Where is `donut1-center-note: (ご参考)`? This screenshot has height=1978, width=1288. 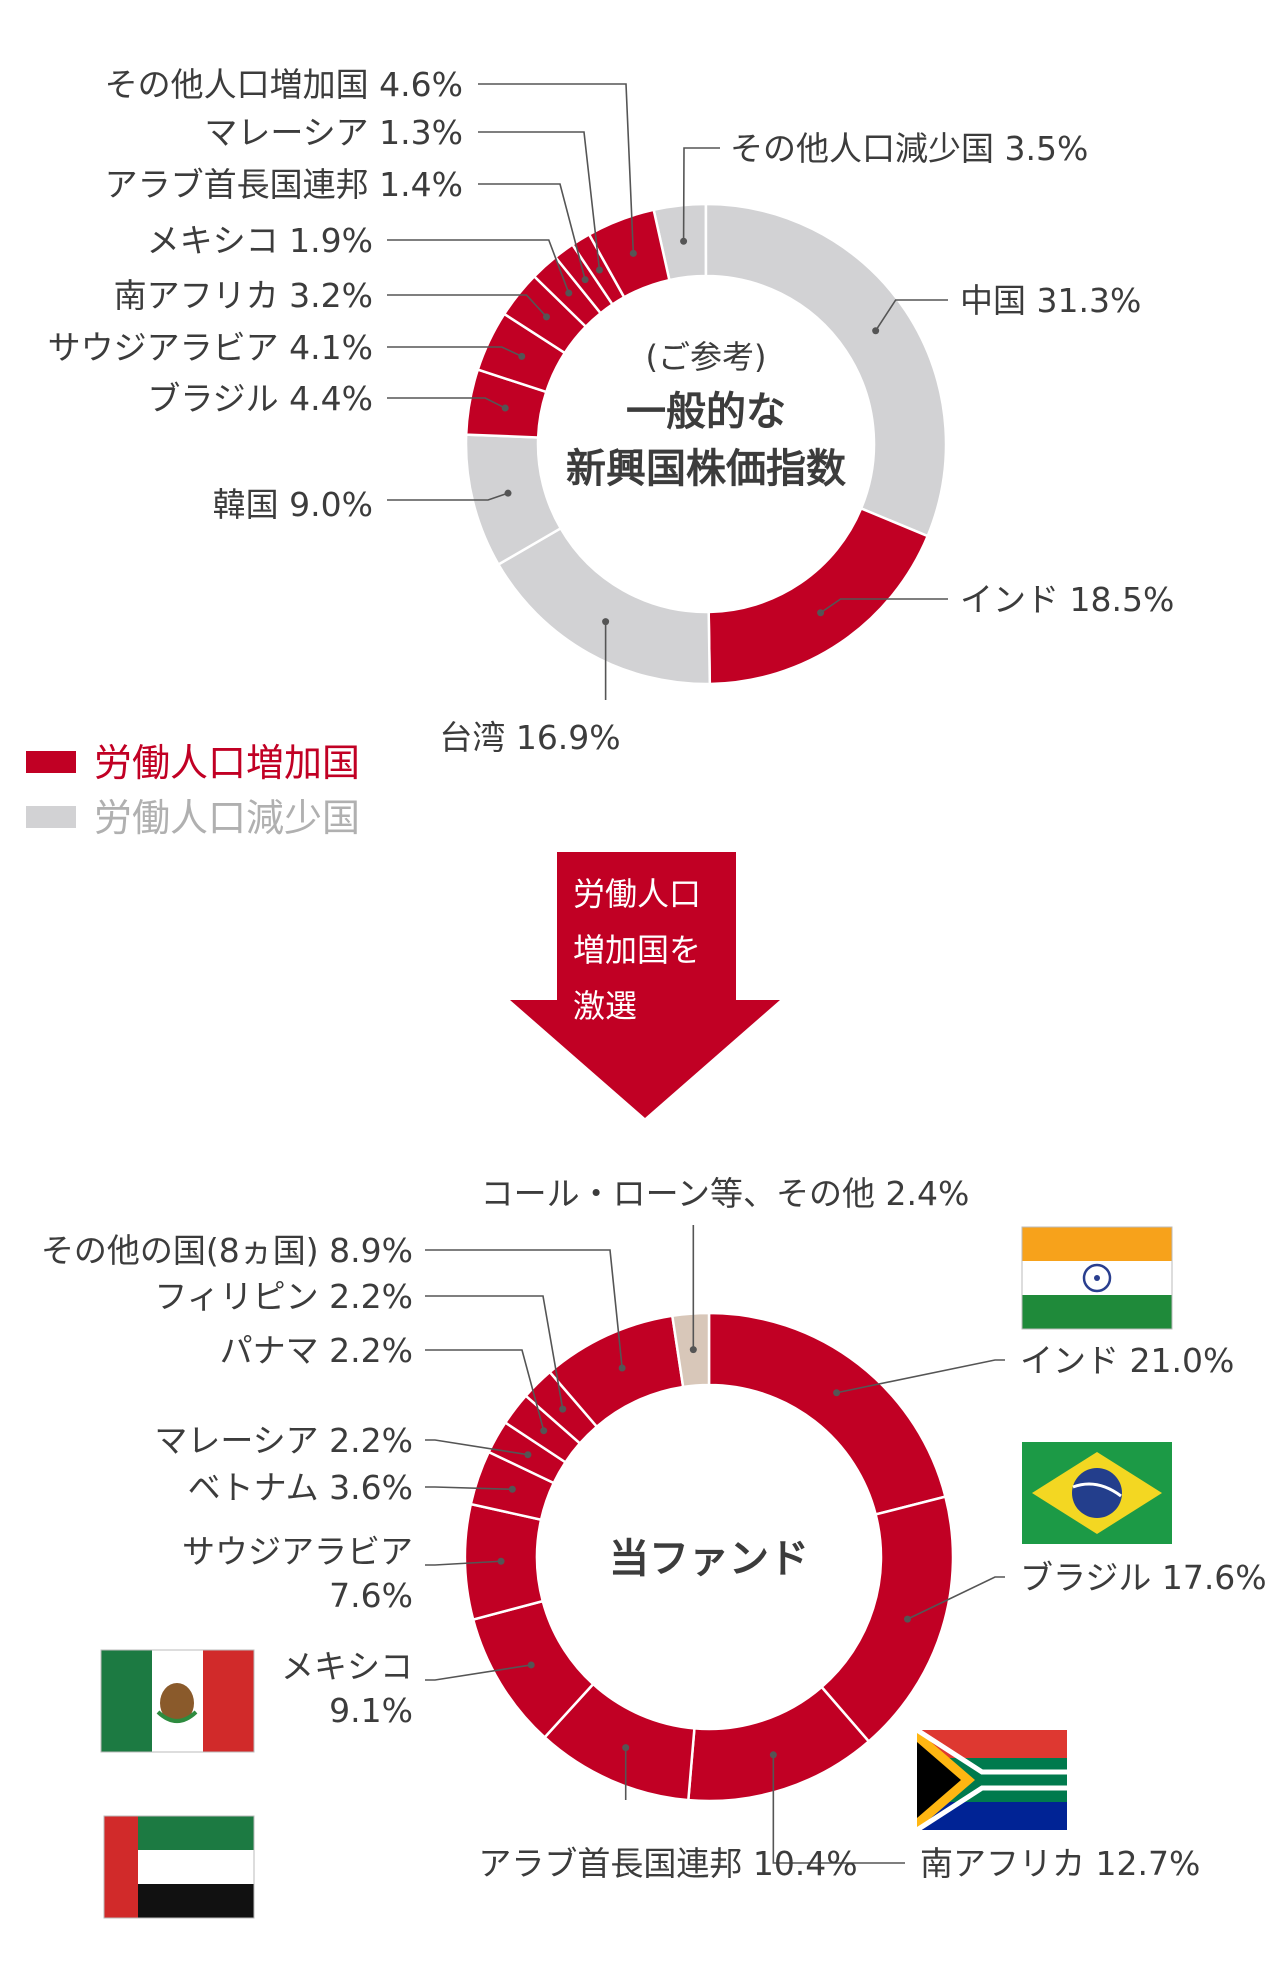 donut1-center-note: (ご参考) is located at coordinates (706, 357).